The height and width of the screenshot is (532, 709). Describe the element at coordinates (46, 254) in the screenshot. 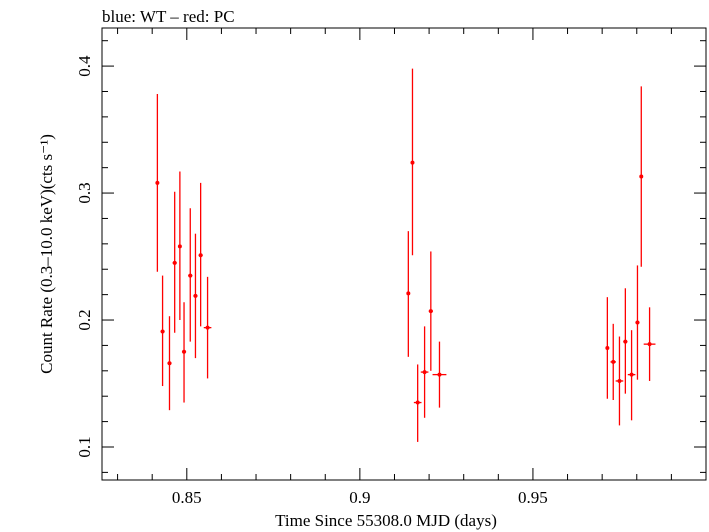

I see `y-axis-label: Count Rate (0.3–10.0 keV)(cts s⁻¹)` at that location.